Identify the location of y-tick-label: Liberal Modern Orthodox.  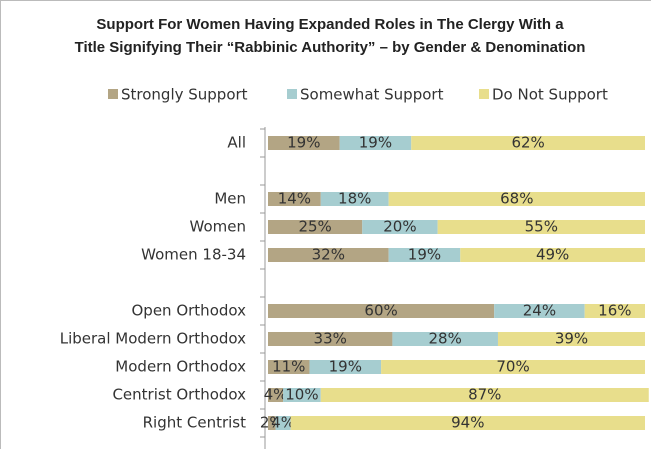
(153, 339).